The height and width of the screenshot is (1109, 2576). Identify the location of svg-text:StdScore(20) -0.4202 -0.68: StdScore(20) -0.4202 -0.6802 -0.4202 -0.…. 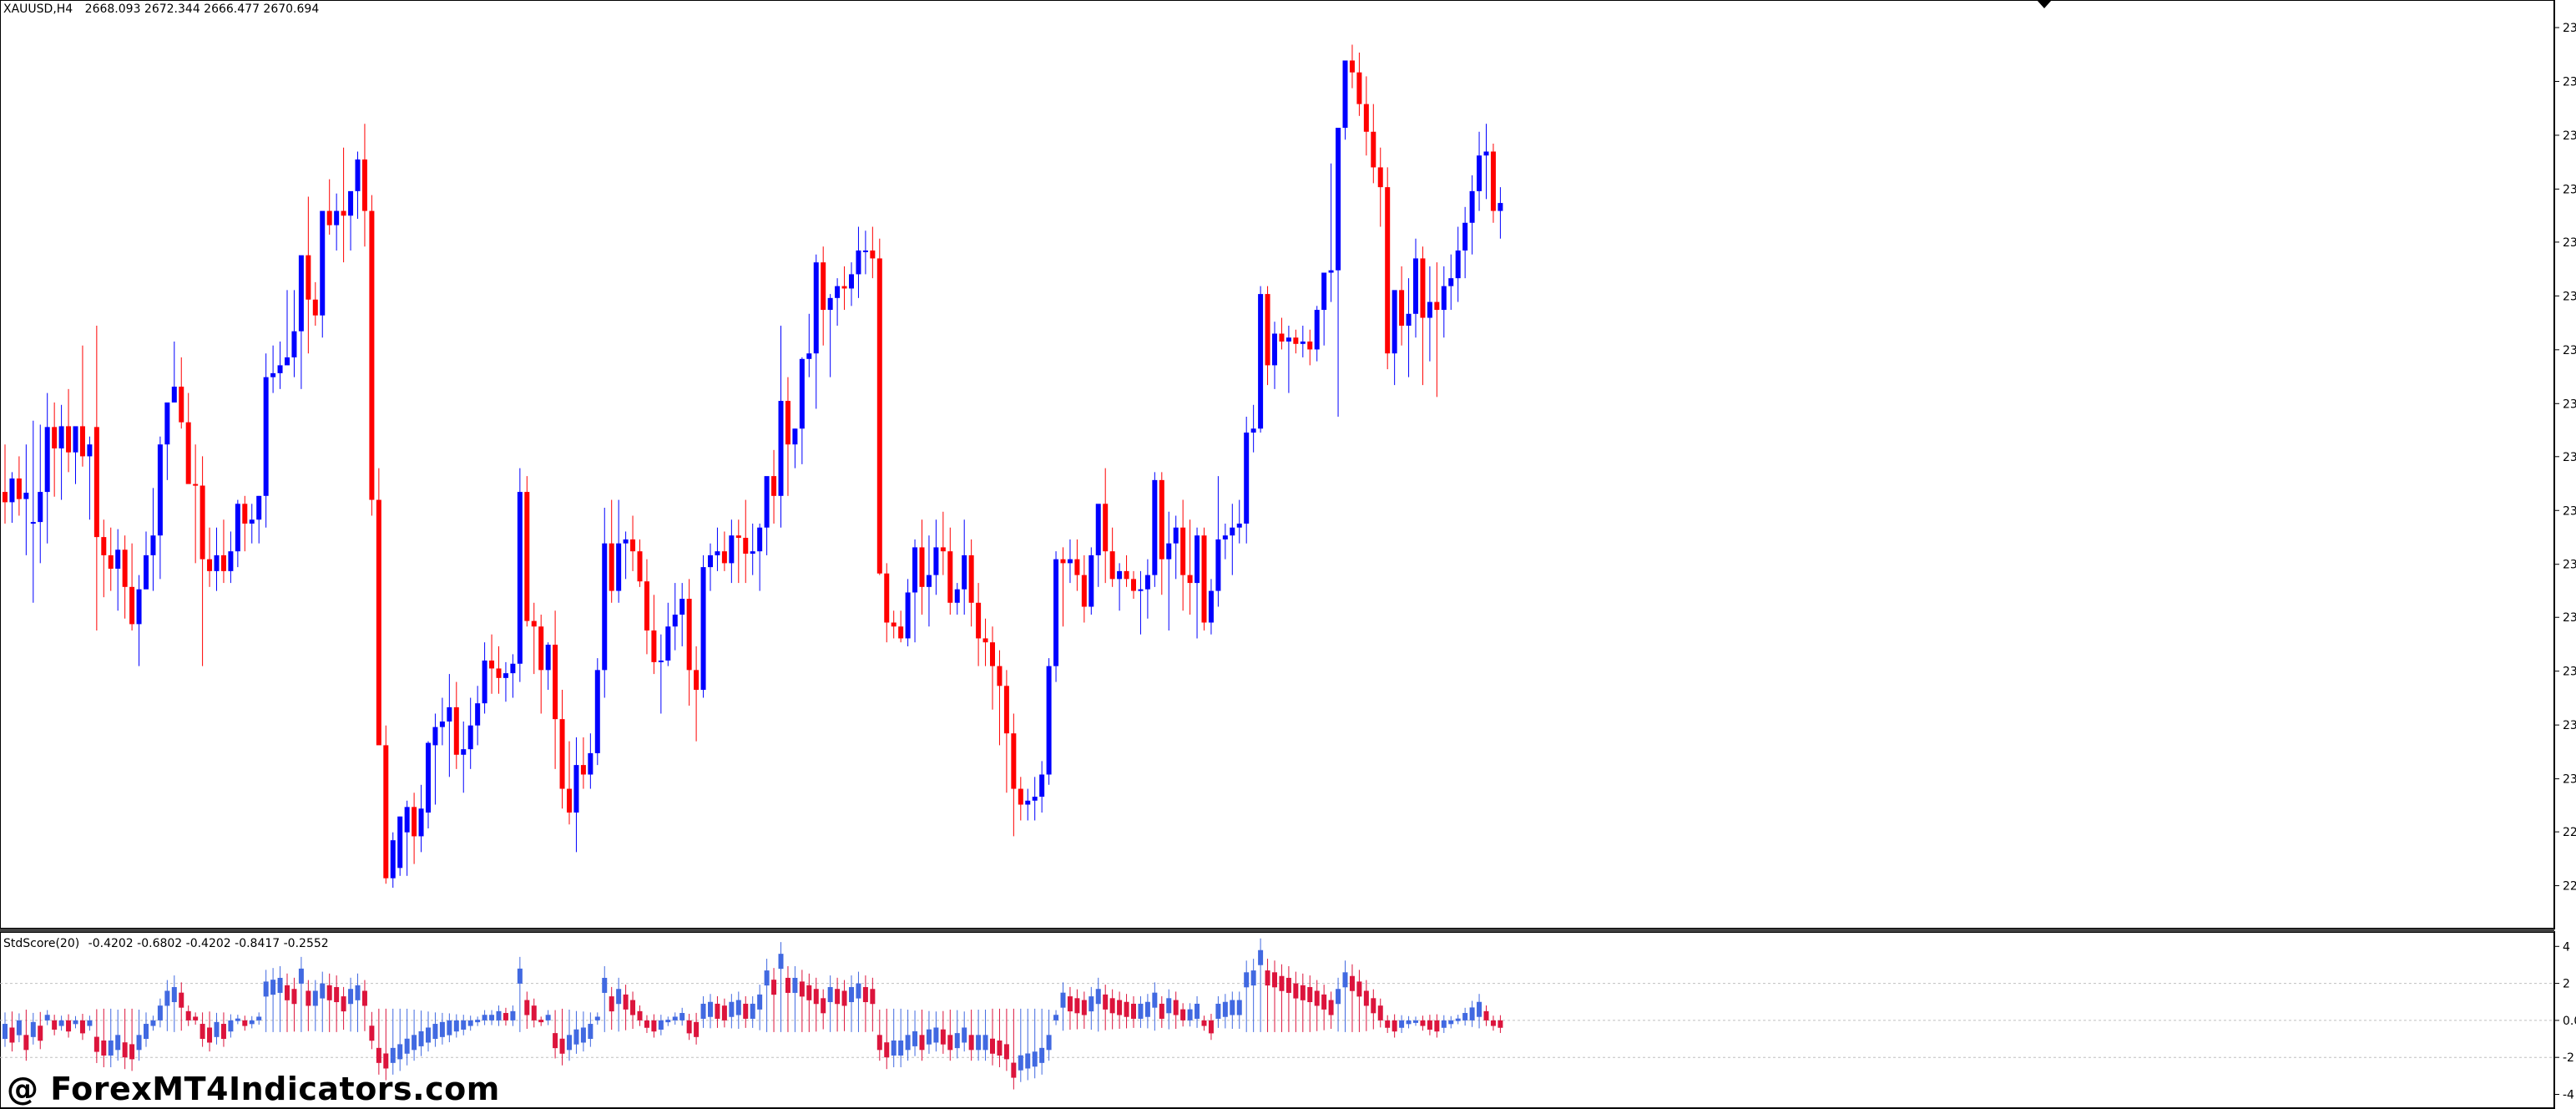
(166, 943).